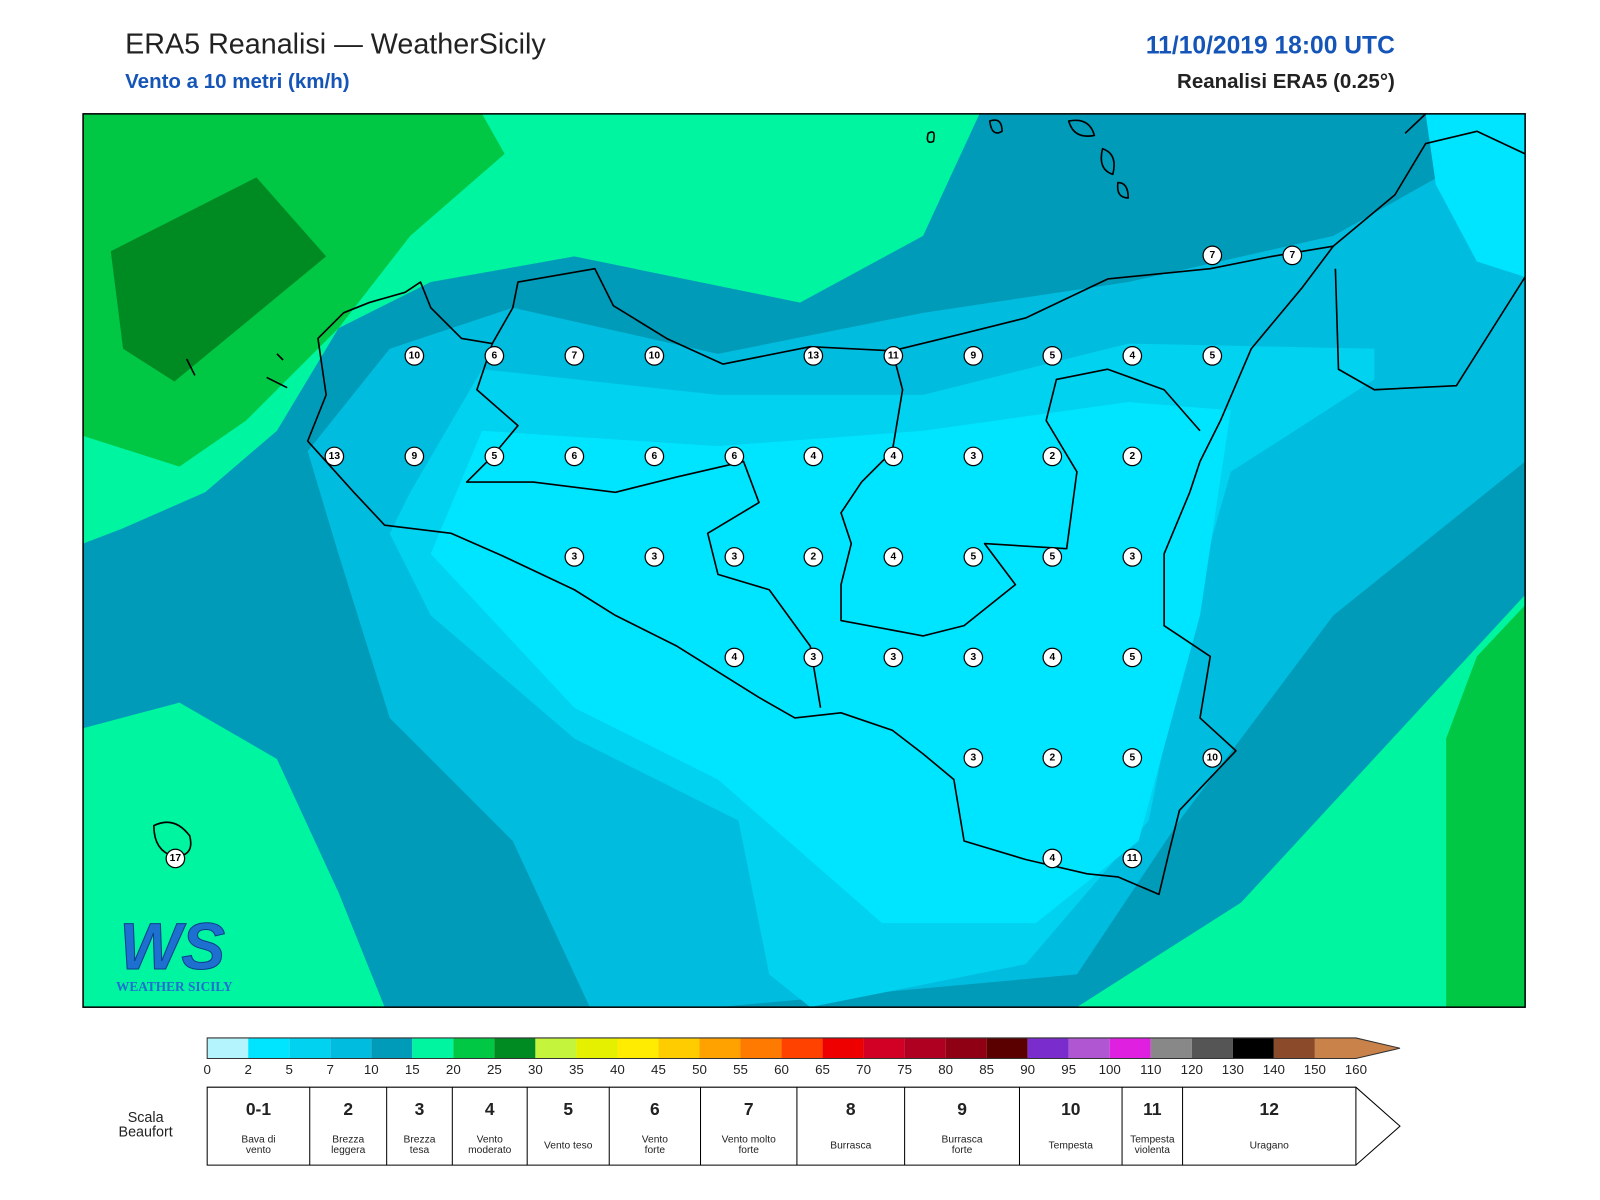 The height and width of the screenshot is (1200, 1600). Describe the element at coordinates (218, 279) in the screenshot. I see `field` at that location.